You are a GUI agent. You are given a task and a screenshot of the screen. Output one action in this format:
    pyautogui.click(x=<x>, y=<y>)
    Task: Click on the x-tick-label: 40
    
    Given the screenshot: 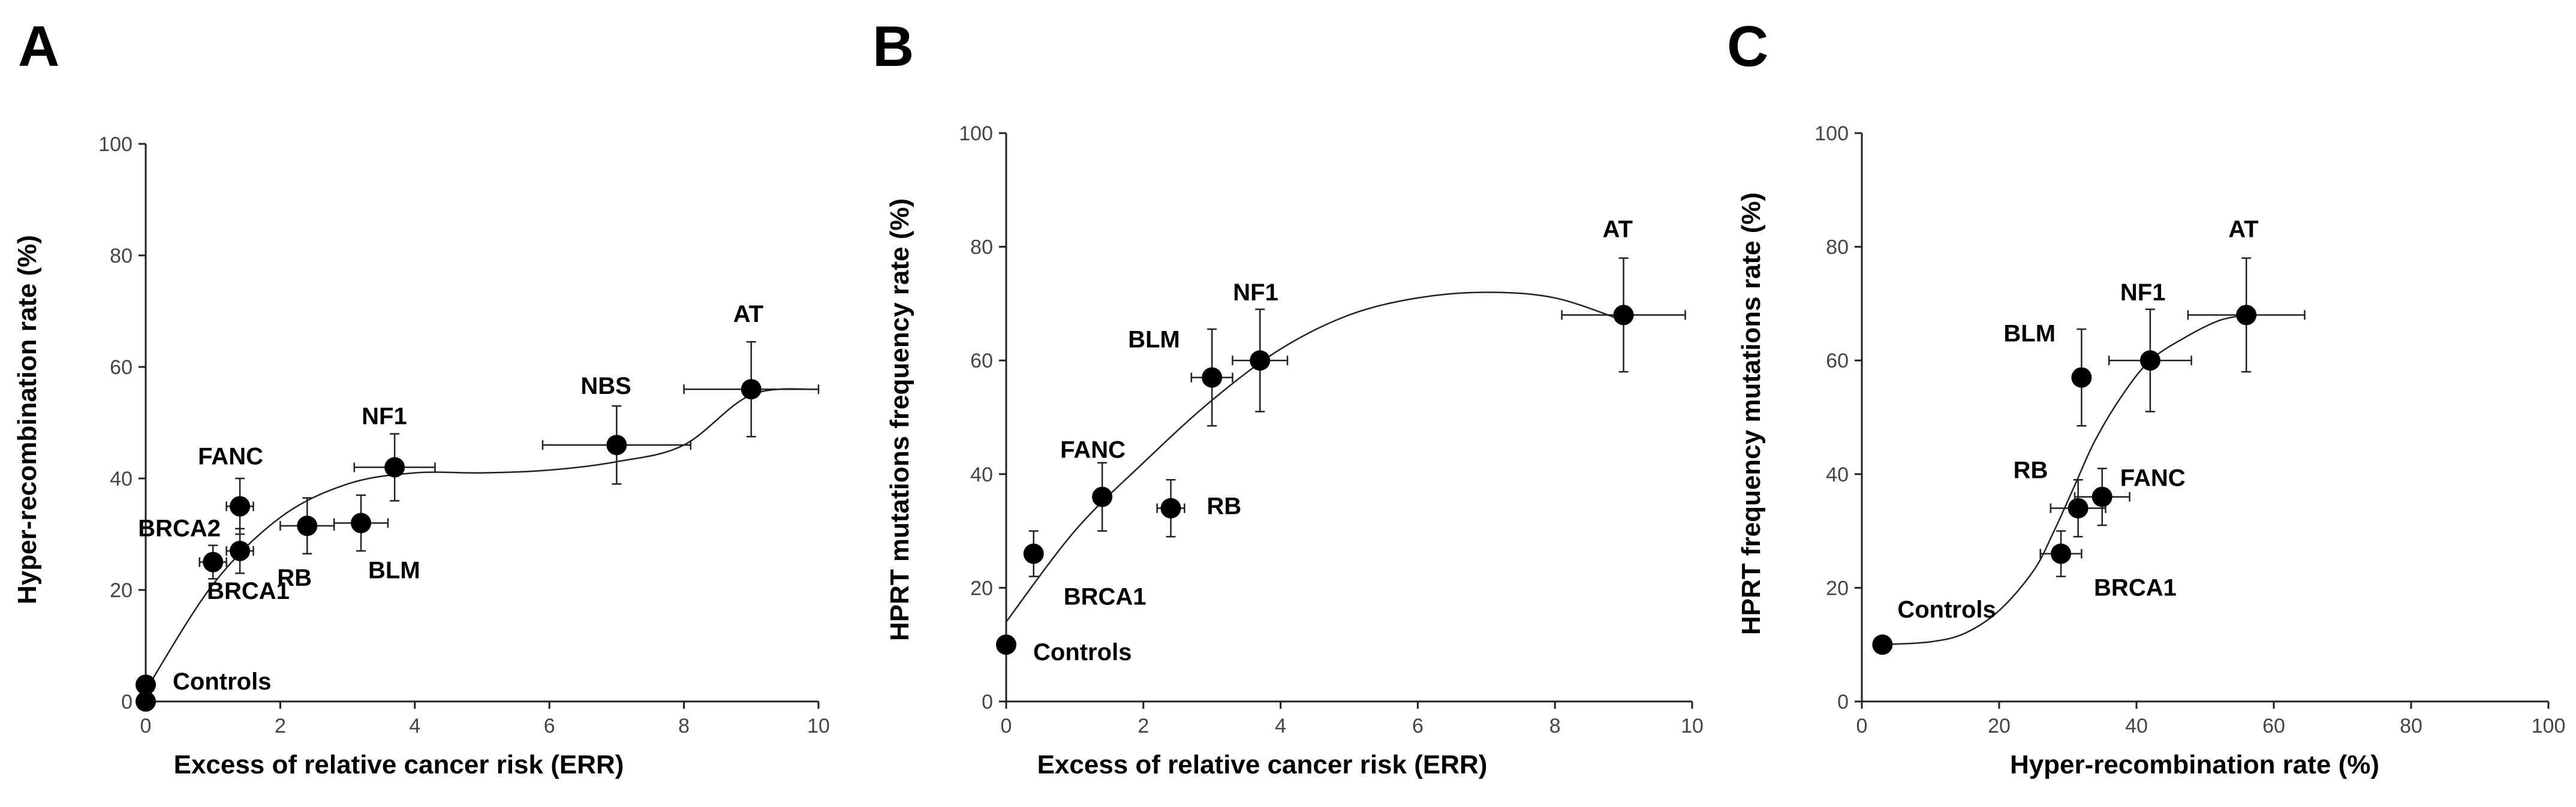 What is the action you would take?
    pyautogui.click(x=2136, y=726)
    